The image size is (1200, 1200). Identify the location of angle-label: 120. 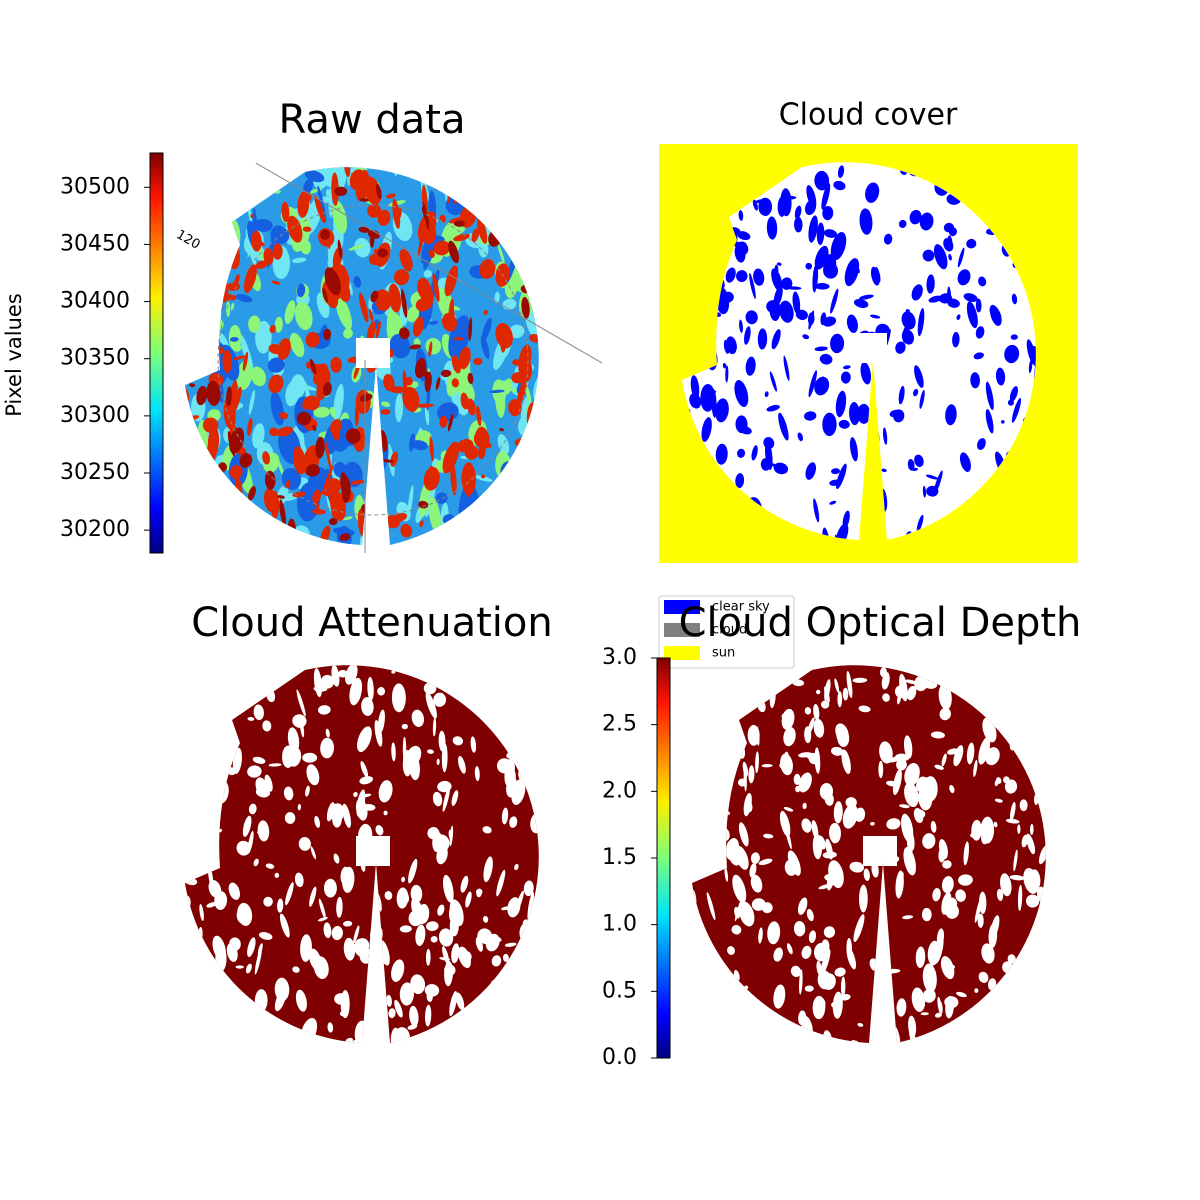
(187, 239).